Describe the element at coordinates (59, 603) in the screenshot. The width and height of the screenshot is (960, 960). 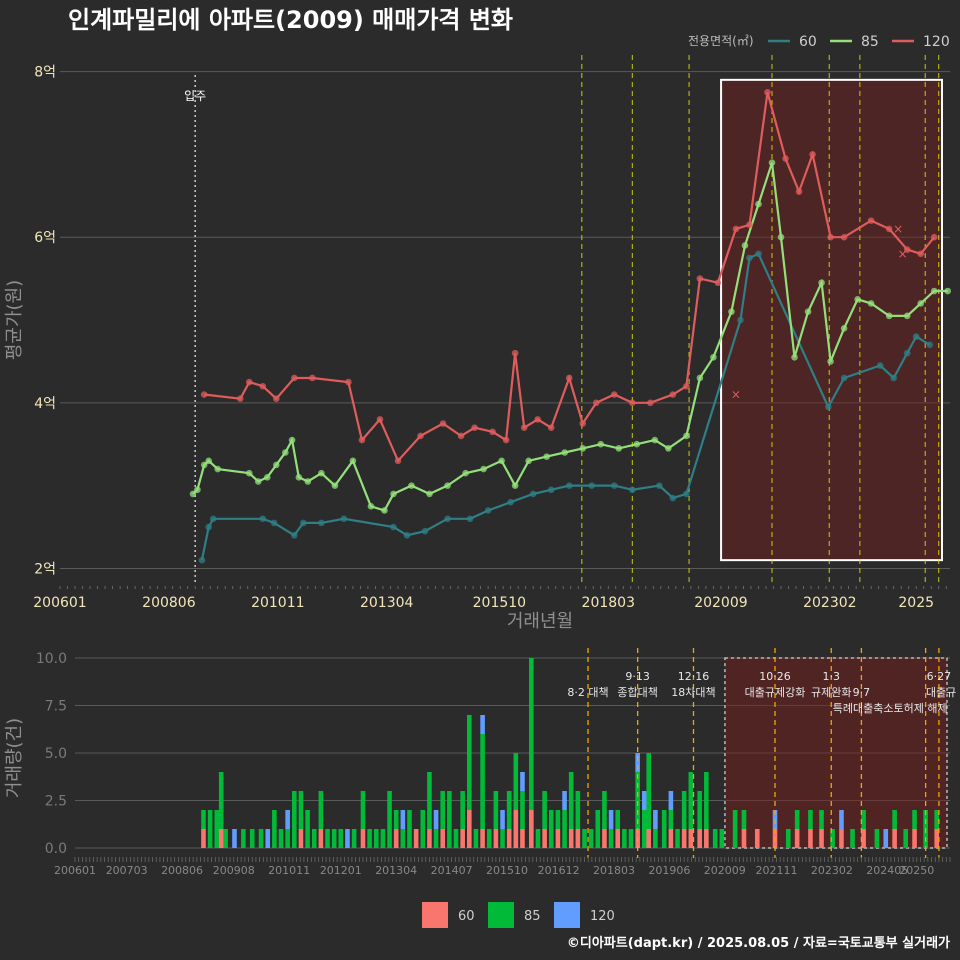
I see `x-tick-label: 200601` at that location.